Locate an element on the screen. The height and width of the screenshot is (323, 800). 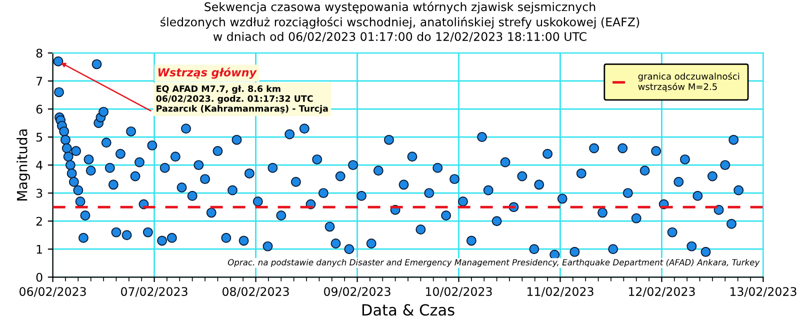
y-tick-label: 8 is located at coordinates (39, 53).